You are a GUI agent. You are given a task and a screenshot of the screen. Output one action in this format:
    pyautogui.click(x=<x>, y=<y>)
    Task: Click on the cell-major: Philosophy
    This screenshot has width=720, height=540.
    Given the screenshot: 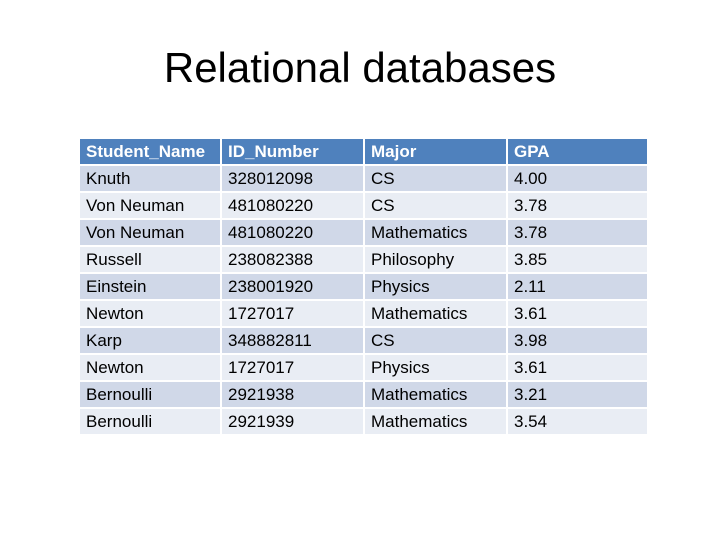 What is the action you would take?
    pyautogui.click(x=435, y=259)
    